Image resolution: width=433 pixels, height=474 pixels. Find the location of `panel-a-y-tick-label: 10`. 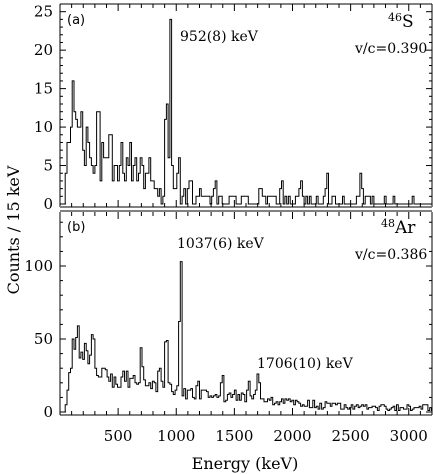

panel-a-y-tick-label: 10 is located at coordinates (43, 127).